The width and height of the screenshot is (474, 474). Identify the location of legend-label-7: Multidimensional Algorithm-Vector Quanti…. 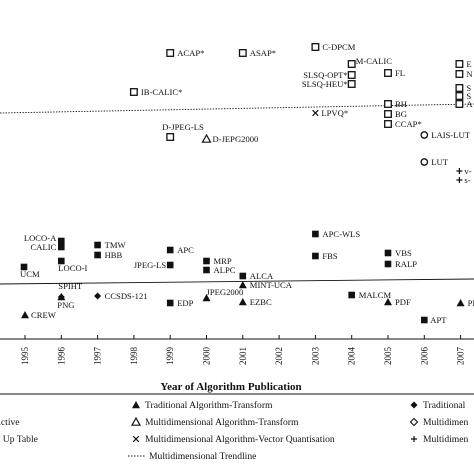
(240, 439).